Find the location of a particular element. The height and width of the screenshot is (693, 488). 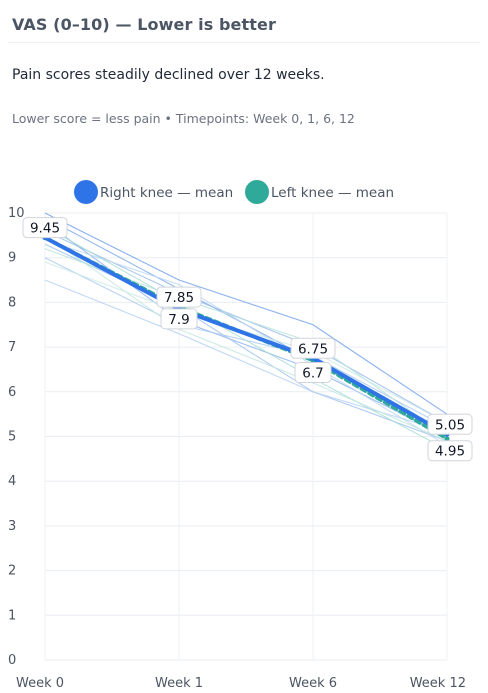

data-label: 6.75 is located at coordinates (313, 349).